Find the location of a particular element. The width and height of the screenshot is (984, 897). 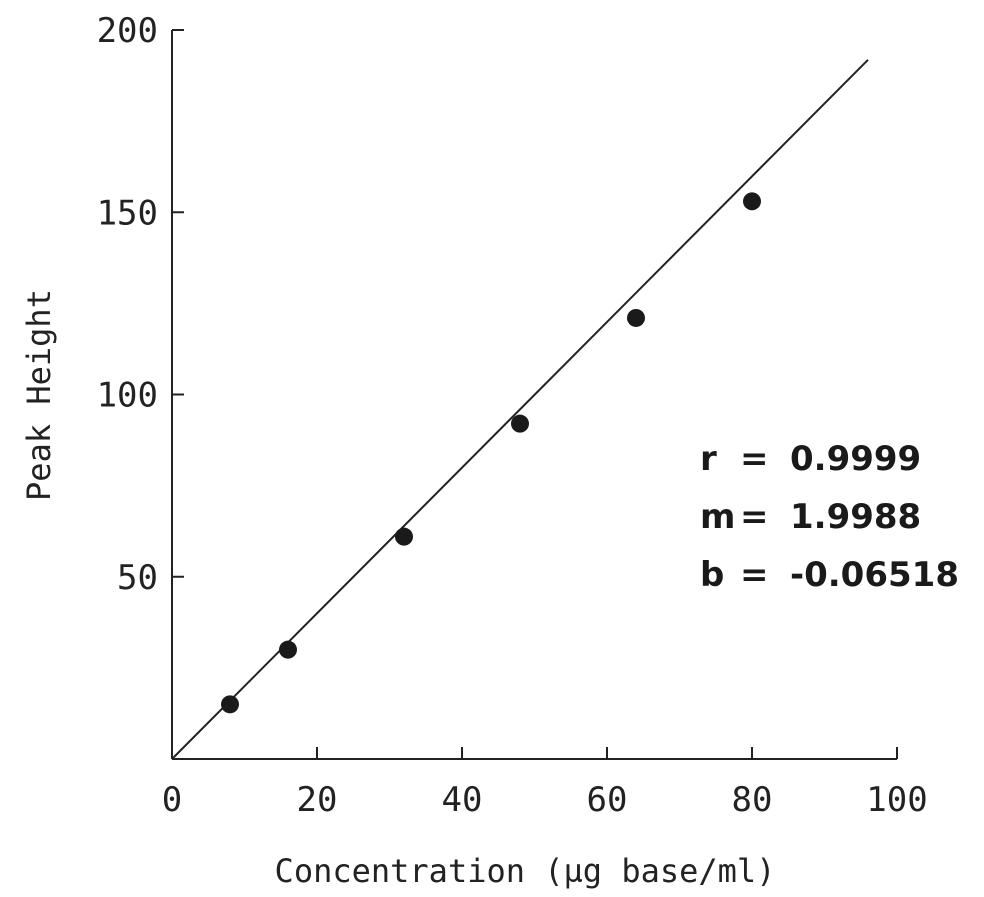

x-tick-label: 20 is located at coordinates (317, 800).